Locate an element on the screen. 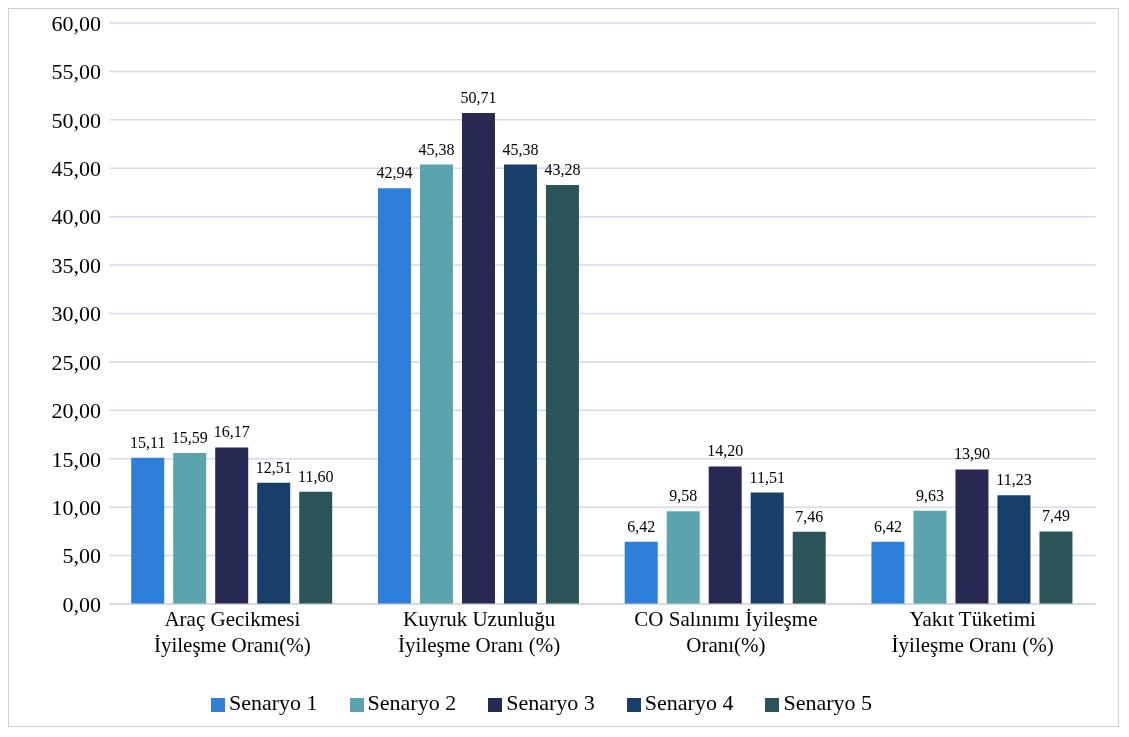 This screenshot has height=737, width=1129. y-tick-label: 45,00 is located at coordinates (76, 169).